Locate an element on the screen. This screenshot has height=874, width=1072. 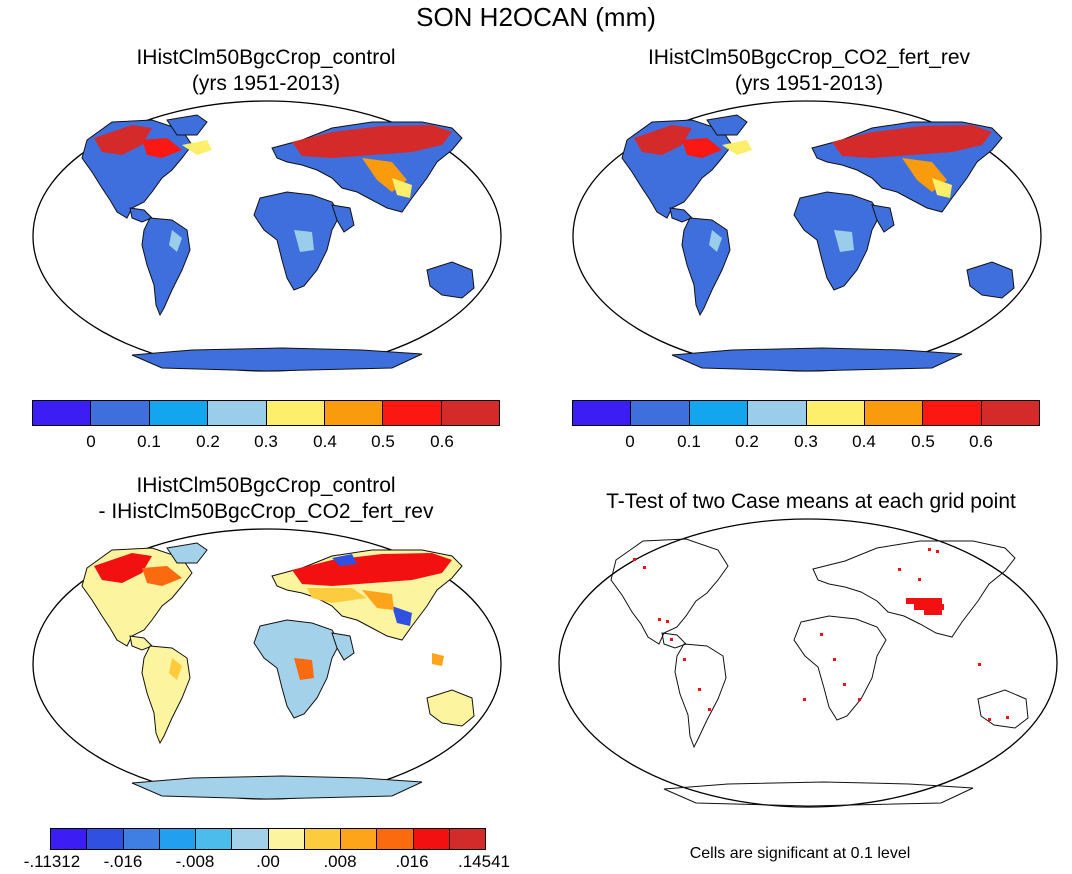
colorbar-control is located at coordinates (266, 413).